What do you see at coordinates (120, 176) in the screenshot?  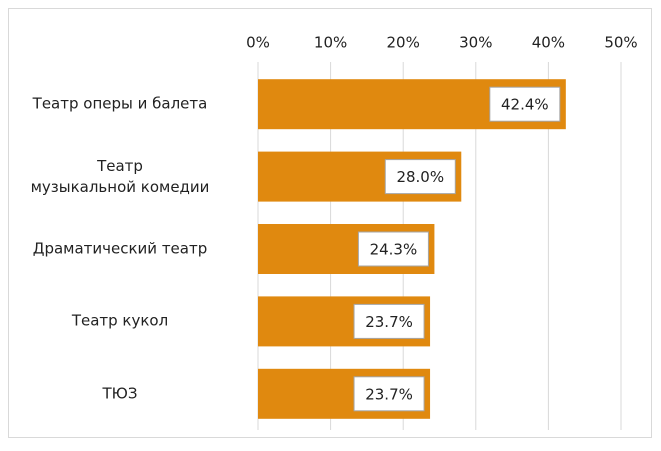 I see `y-tick-label: Театр музыкальной комедии` at bounding box center [120, 176].